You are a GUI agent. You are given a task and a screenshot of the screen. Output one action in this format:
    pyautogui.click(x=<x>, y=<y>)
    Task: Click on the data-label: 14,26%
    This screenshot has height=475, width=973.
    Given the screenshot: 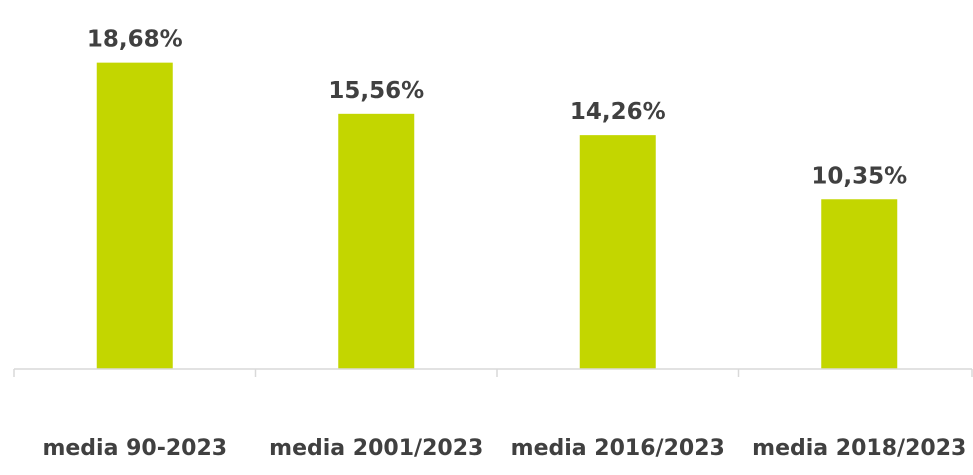 What is the action you would take?
    pyautogui.click(x=618, y=112)
    